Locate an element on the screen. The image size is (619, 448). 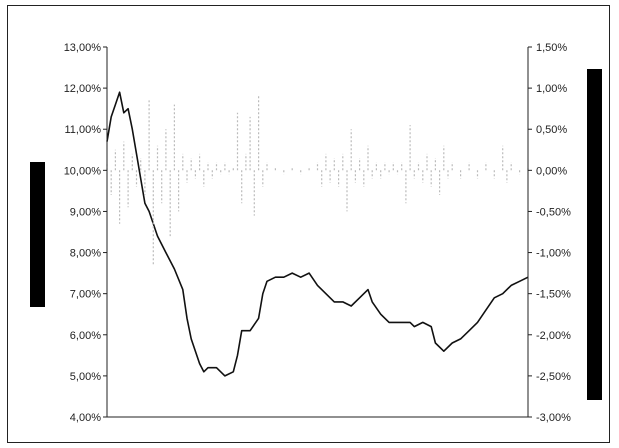
left-tick-label: 5,00% is located at coordinates (85, 377).